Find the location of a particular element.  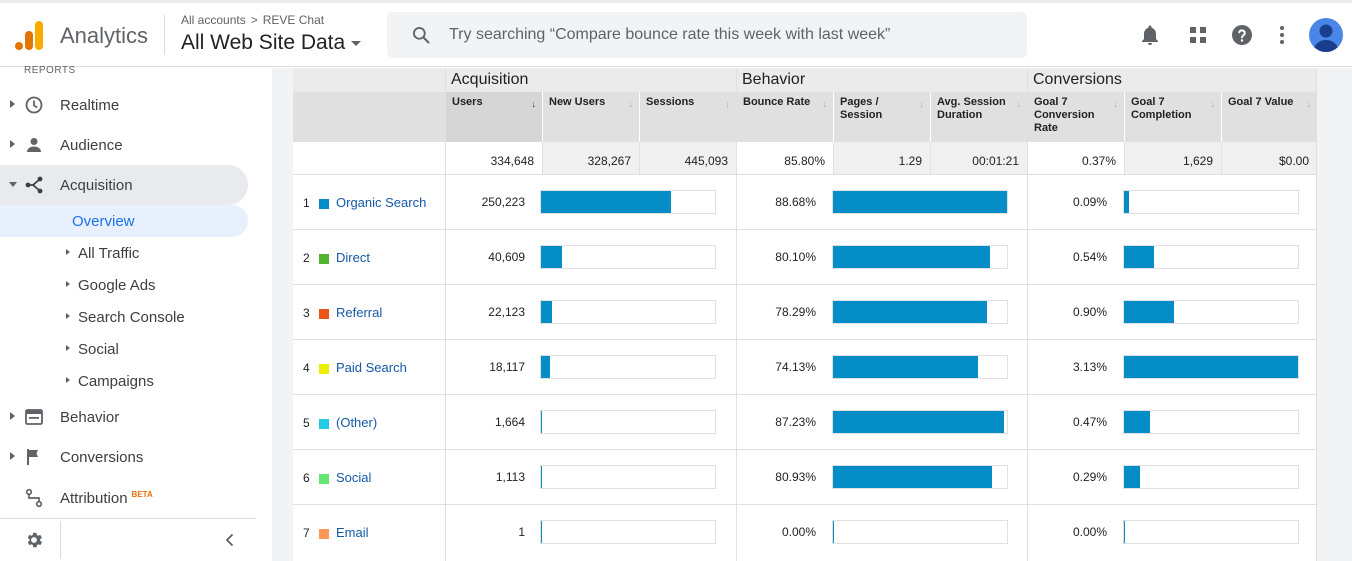

column-label: Bounce Rate is located at coordinates (777, 102).